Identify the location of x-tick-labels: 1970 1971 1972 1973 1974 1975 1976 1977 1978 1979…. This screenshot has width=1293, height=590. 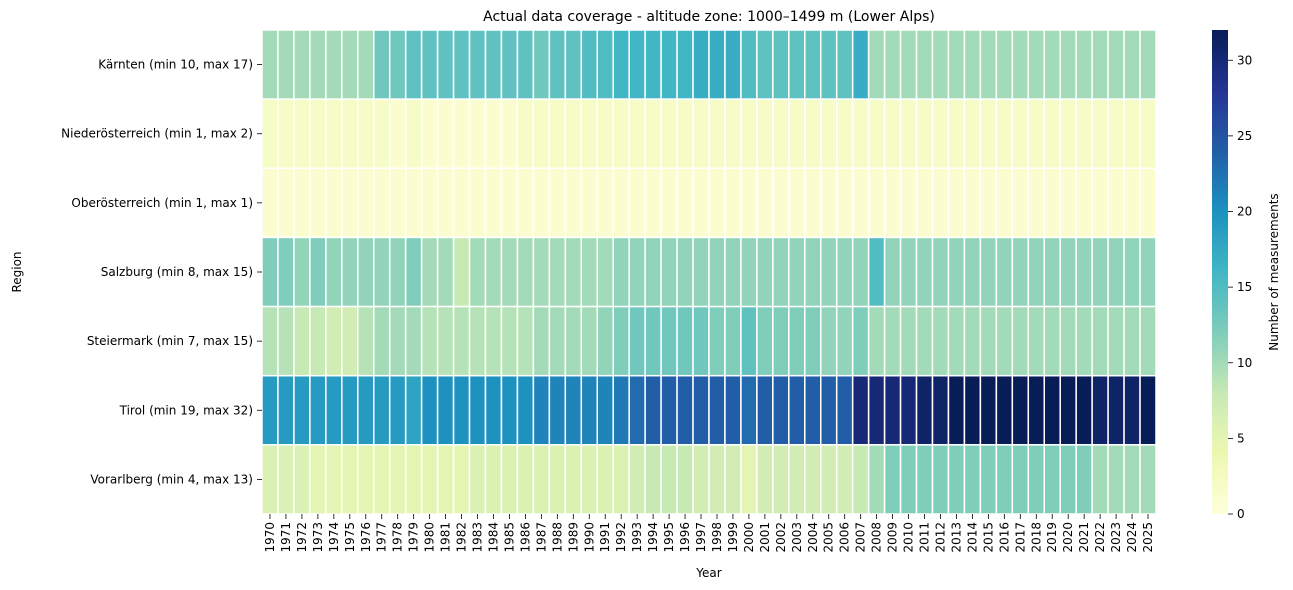
(709, 533).